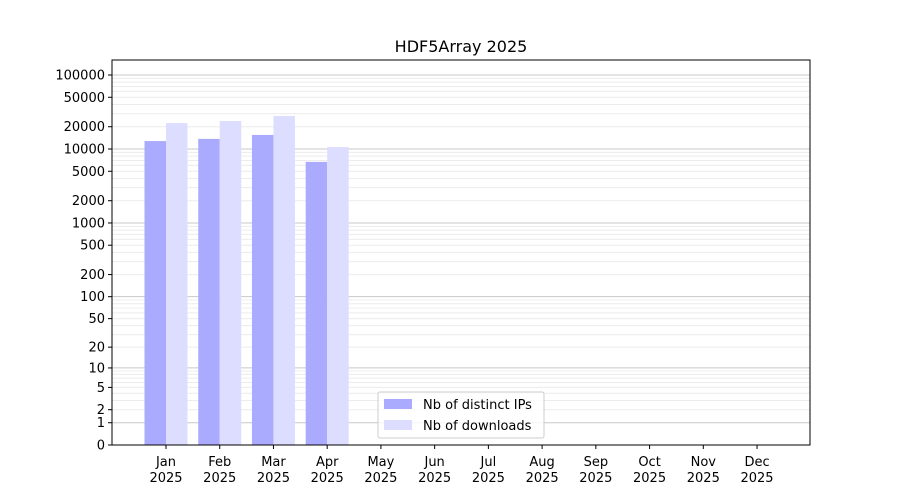 The height and width of the screenshot is (504, 900). I want to click on y-tick-label: 1, so click(101, 423).